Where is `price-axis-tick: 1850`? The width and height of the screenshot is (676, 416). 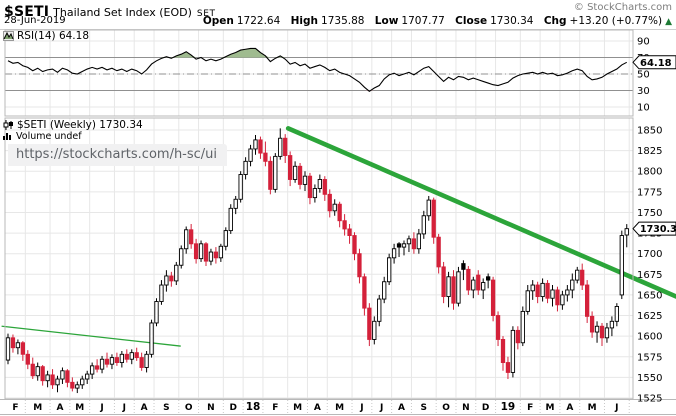
price-axis-tick: 1850 is located at coordinates (649, 131).